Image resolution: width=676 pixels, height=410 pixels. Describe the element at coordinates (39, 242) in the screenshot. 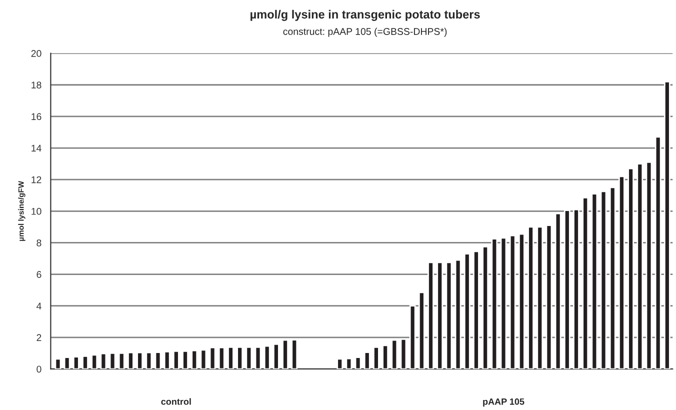

I see `y-tick-label: 8` at that location.